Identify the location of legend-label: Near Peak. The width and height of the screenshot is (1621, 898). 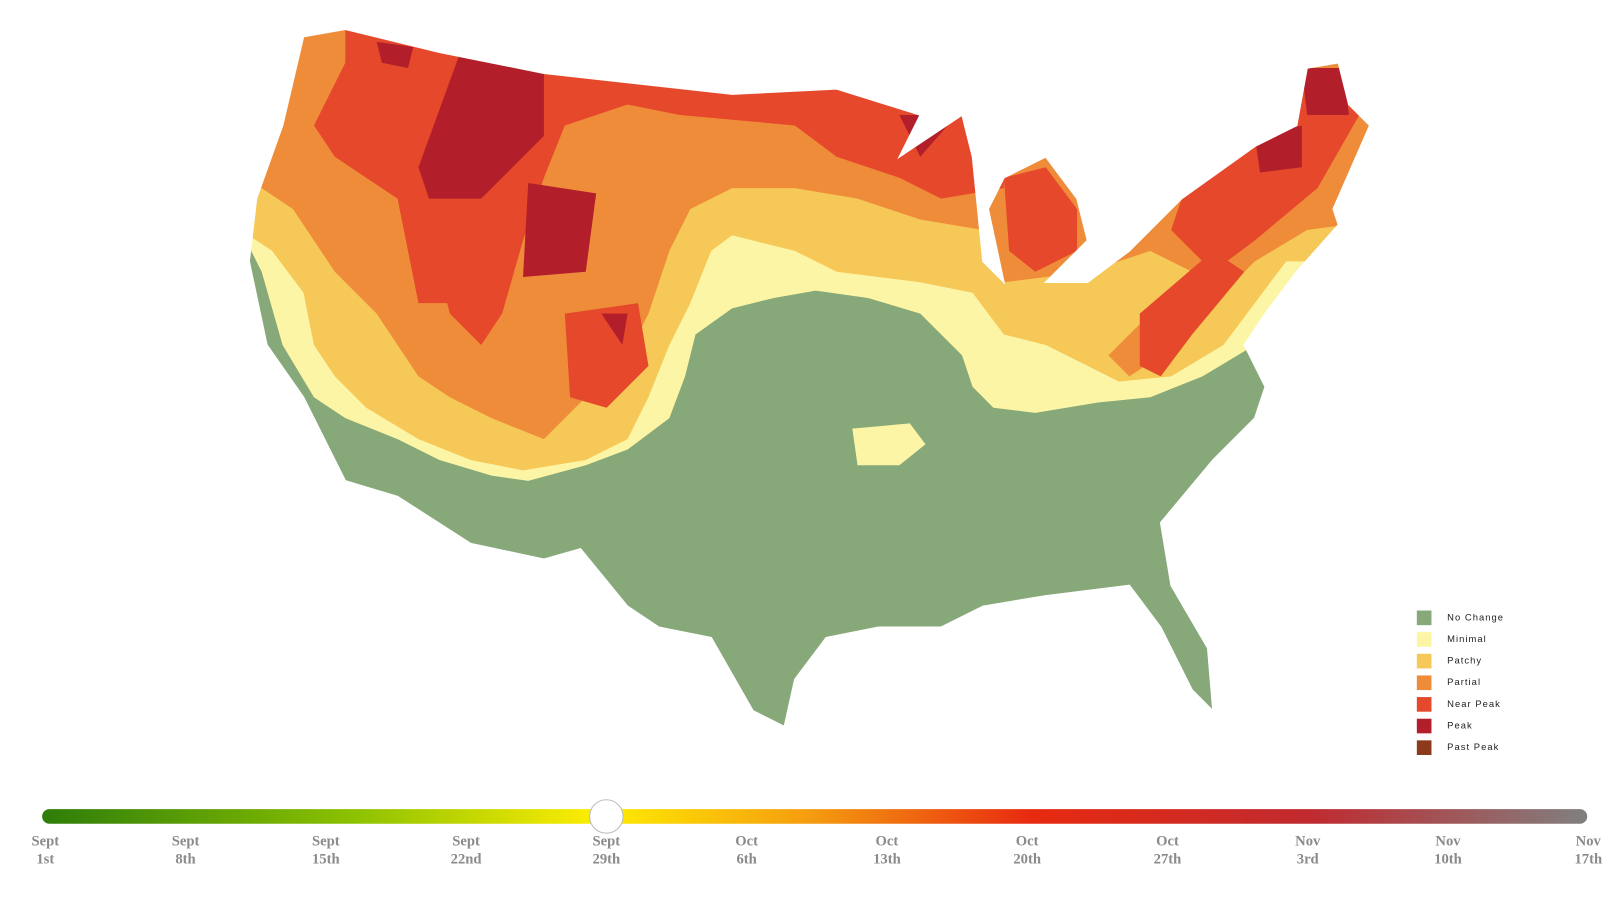
(1474, 703).